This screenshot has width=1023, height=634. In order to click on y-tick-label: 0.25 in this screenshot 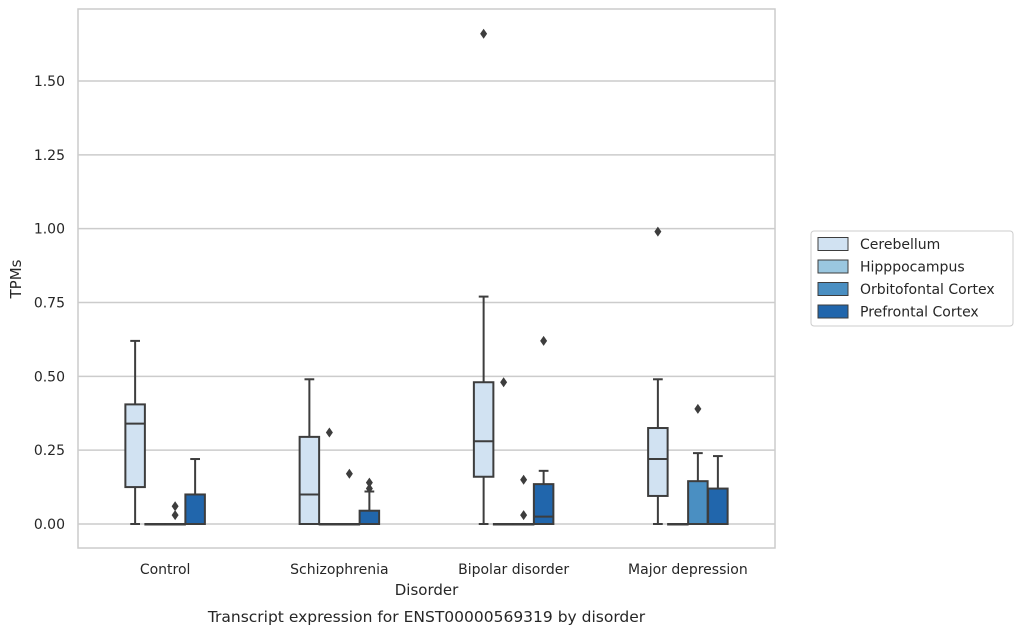, I will do `click(49, 451)`.